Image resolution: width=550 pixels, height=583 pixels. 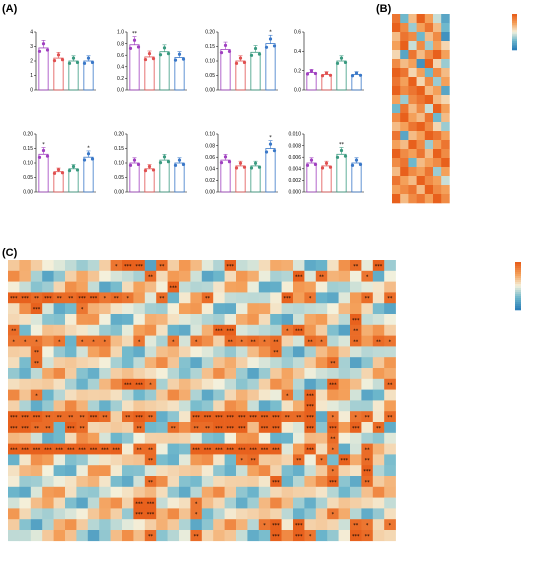 I want to click on bar, so click(x=179, y=177).